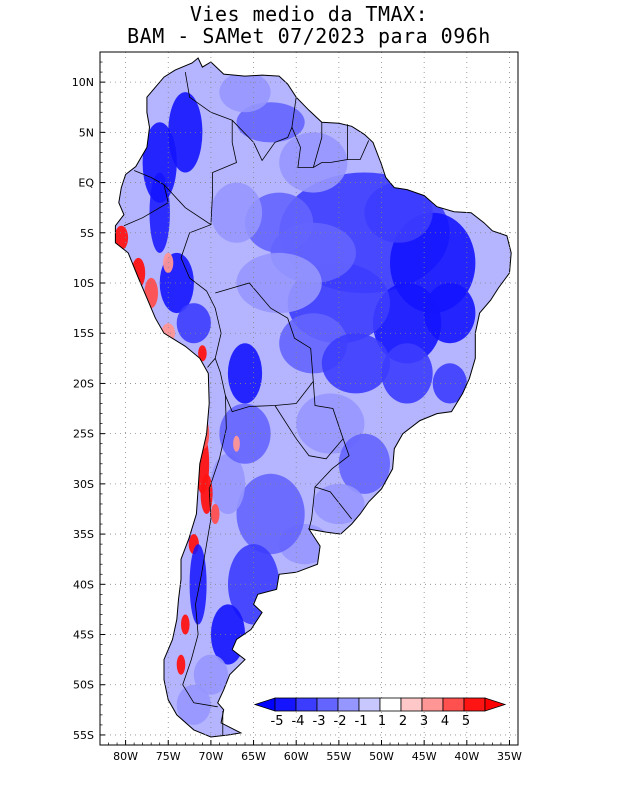  What do you see at coordinates (83, 283) in the screenshot?
I see `lat-tick-label: 10S` at bounding box center [83, 283].